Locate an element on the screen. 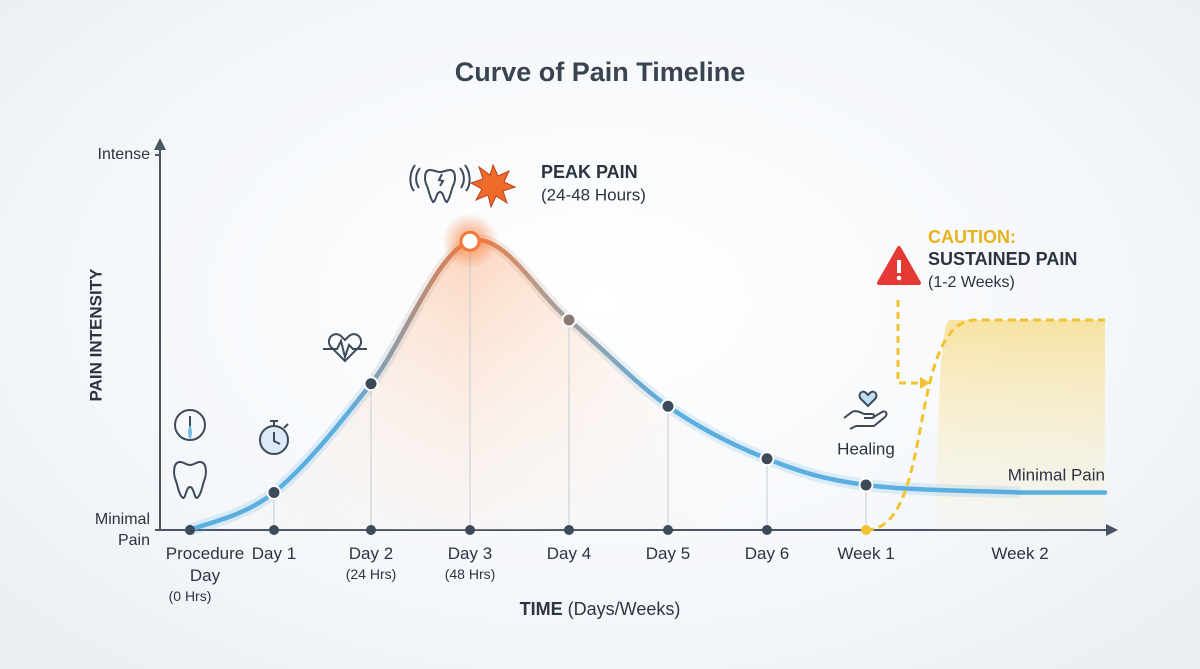  x-tick-label: Day 2 is located at coordinates (371, 553).